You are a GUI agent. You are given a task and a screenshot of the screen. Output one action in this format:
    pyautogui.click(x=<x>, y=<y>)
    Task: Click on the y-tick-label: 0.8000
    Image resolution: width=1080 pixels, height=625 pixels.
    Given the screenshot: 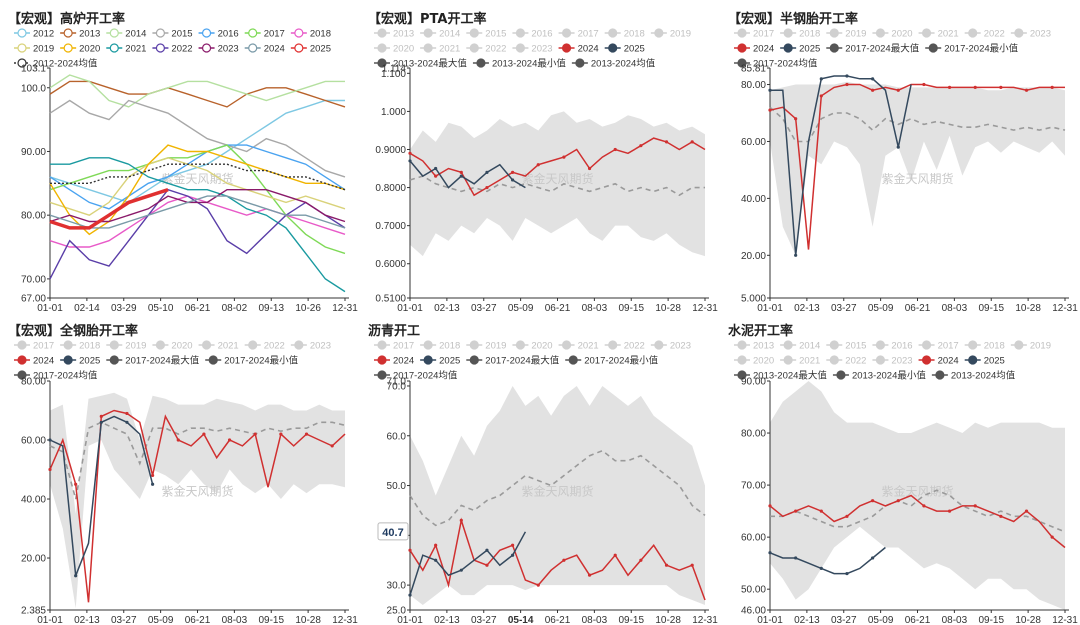 What is the action you would take?
    pyautogui.click(x=390, y=188)
    